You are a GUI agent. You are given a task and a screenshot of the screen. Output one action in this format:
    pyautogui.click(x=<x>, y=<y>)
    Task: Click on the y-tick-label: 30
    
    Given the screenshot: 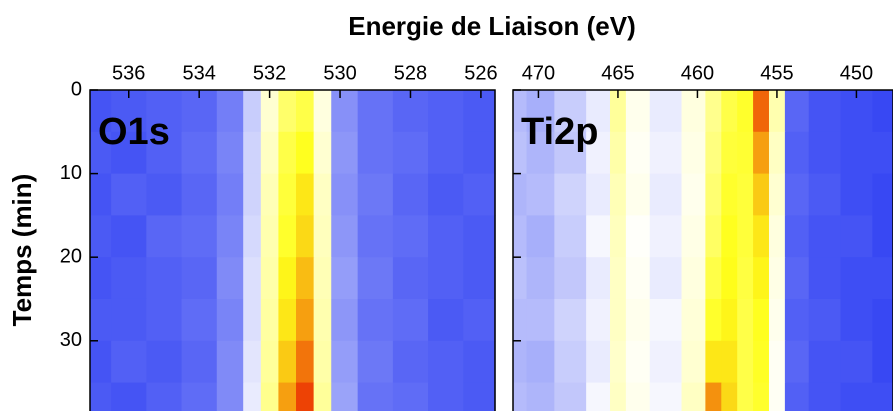 What is the action you would take?
    pyautogui.click(x=71, y=340)
    